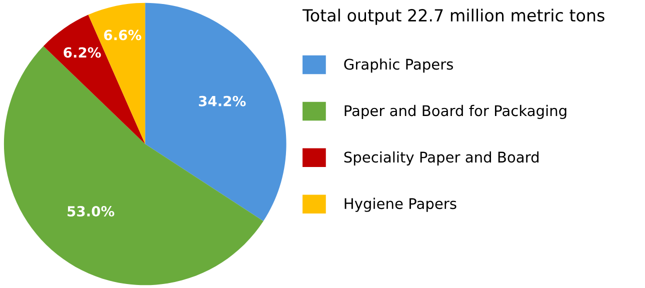 The width and height of the screenshot is (645, 288). Describe the element at coordinates (91, 211) in the screenshot. I see `data-label: 53.0%` at that location.